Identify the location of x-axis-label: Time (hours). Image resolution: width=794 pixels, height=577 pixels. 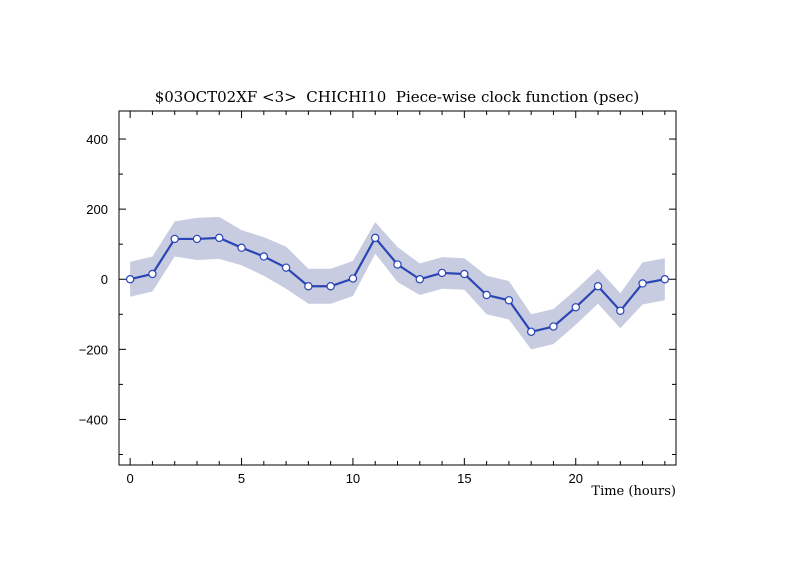
(633, 491).